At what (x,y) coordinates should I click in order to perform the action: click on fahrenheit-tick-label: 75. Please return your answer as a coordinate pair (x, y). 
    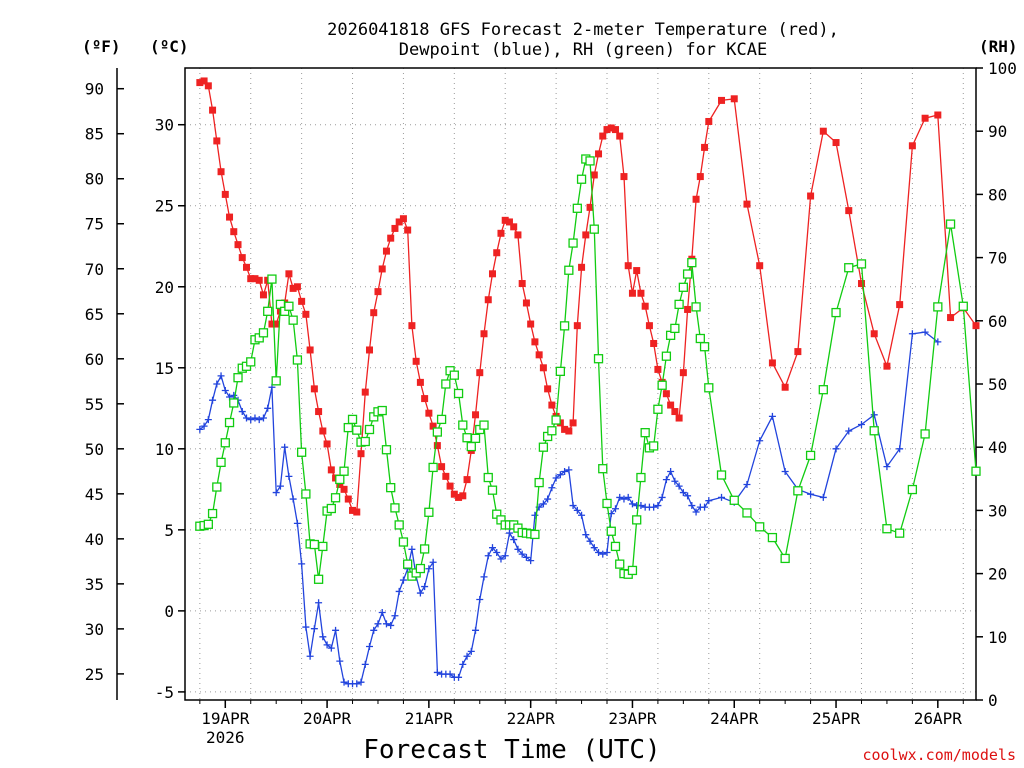
    Looking at the image, I should click on (94, 224).